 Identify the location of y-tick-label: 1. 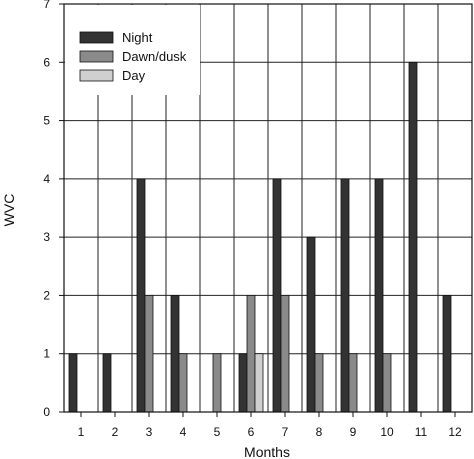
(46, 354).